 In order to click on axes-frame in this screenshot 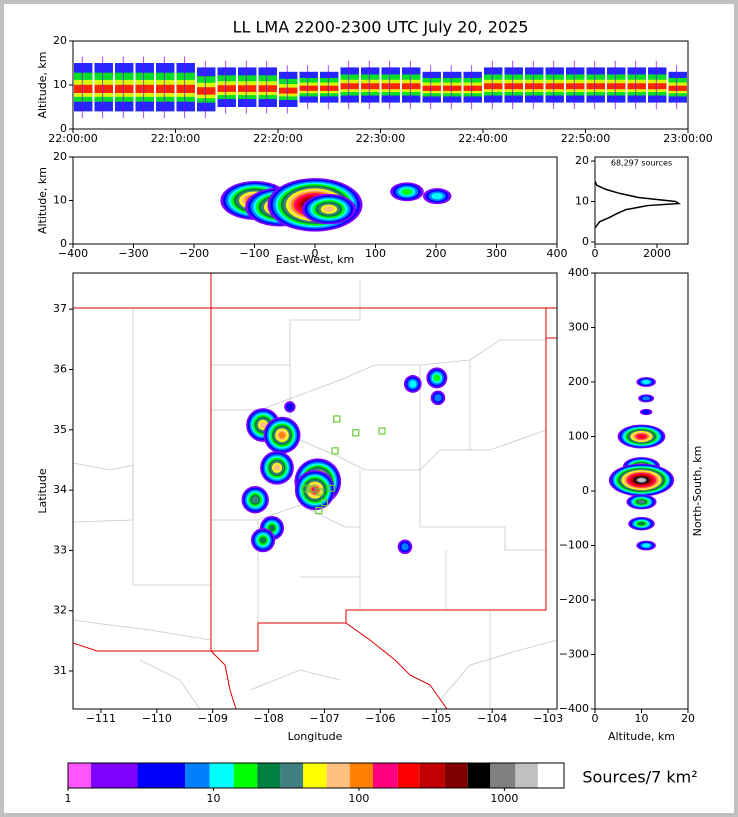, I will do `click(641, 200)`.